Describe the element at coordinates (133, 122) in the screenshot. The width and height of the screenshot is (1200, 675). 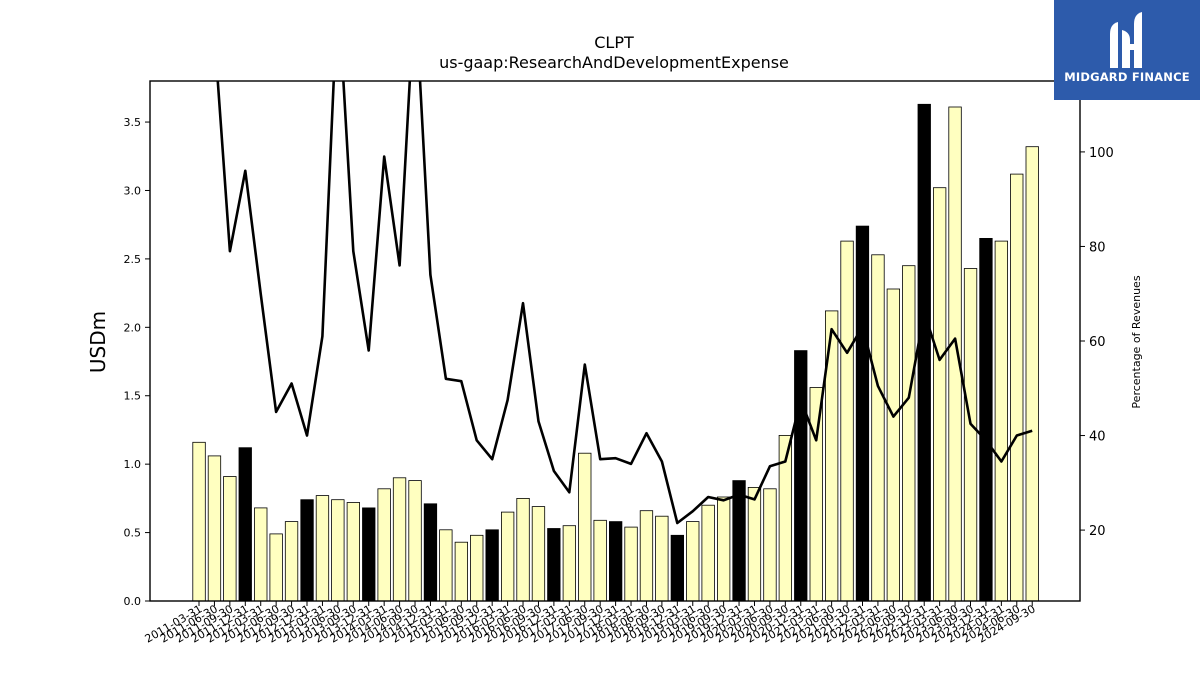
I see `y-tick-label: 3.5` at that location.